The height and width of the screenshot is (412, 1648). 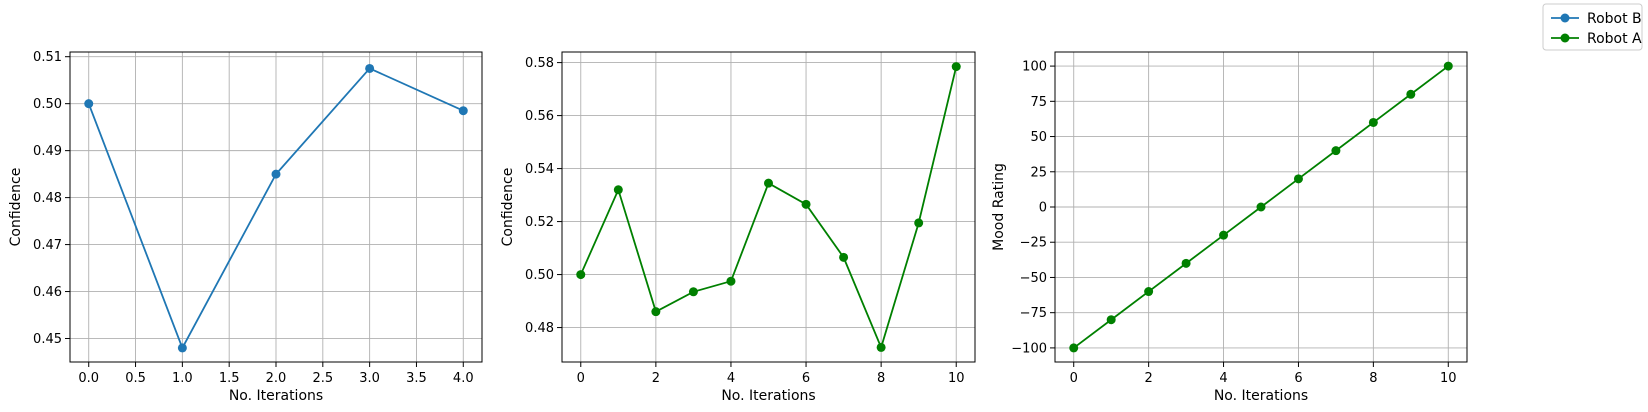 I want to click on subplot-1-y-tick-label: 0.51, so click(x=47, y=57).